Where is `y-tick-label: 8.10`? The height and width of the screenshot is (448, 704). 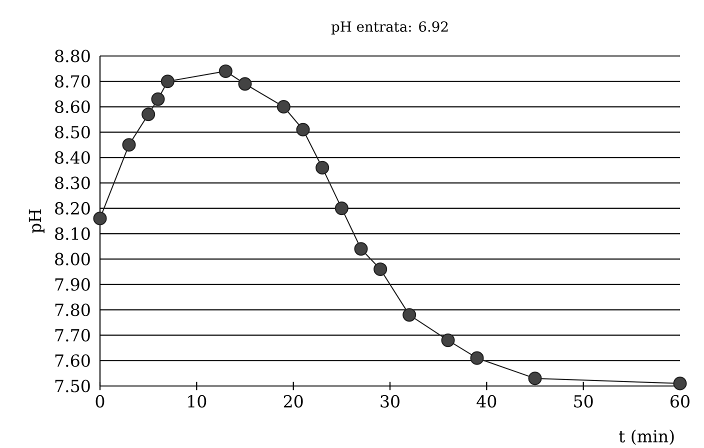 y-tick-label: 8.10 is located at coordinates (72, 233).